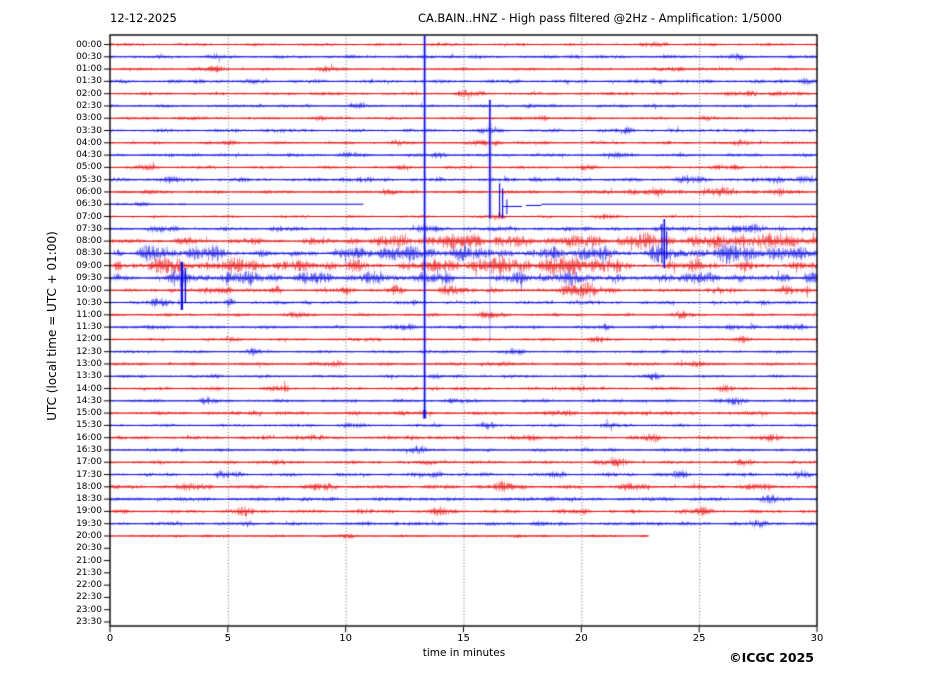 The image size is (927, 696). I want to click on x-tick-label: 20, so click(581, 638).